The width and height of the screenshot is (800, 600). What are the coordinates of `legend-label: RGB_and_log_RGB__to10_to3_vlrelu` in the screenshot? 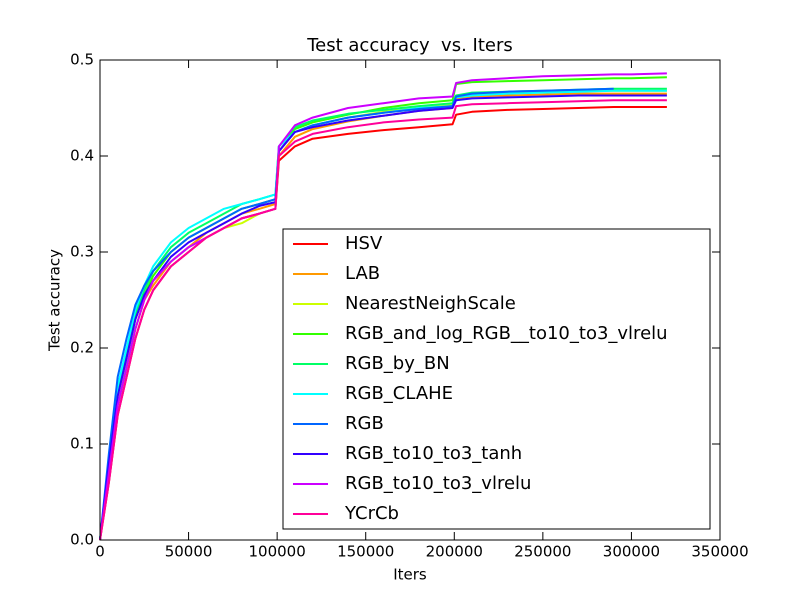 It's located at (506, 333).